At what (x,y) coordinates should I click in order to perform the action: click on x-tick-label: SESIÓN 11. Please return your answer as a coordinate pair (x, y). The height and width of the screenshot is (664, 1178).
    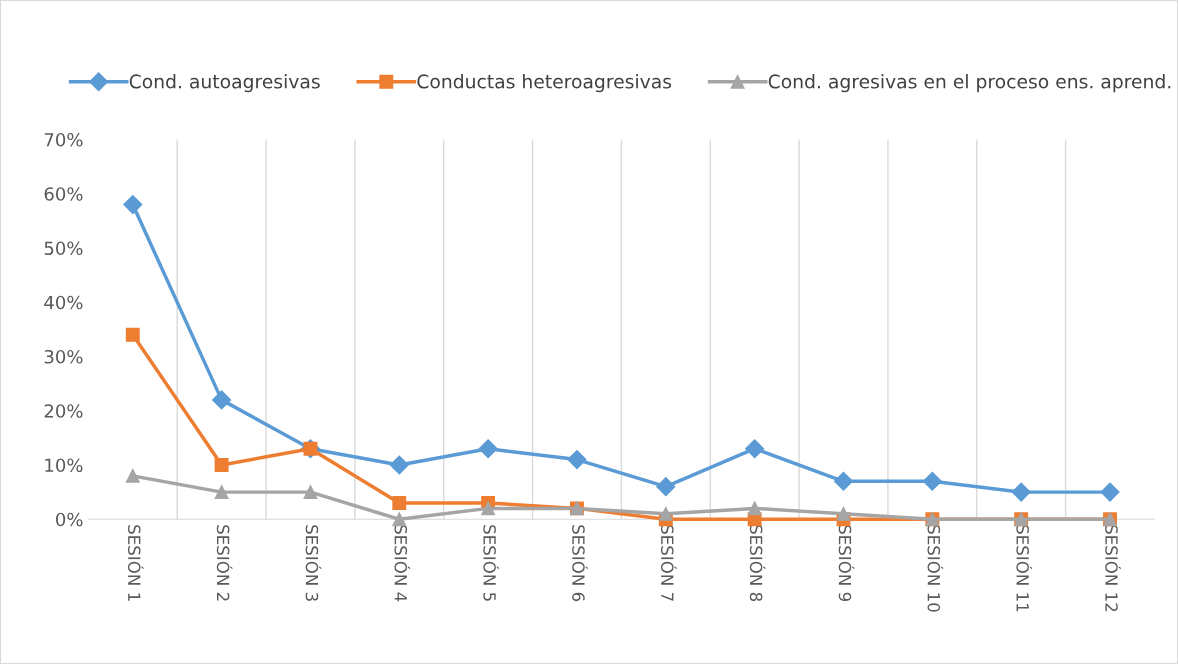
    Looking at the image, I should click on (1024, 568).